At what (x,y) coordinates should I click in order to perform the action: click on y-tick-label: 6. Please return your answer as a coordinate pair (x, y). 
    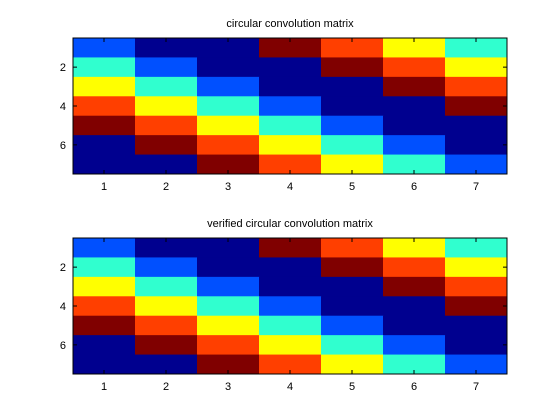
    Looking at the image, I should click on (63, 146).